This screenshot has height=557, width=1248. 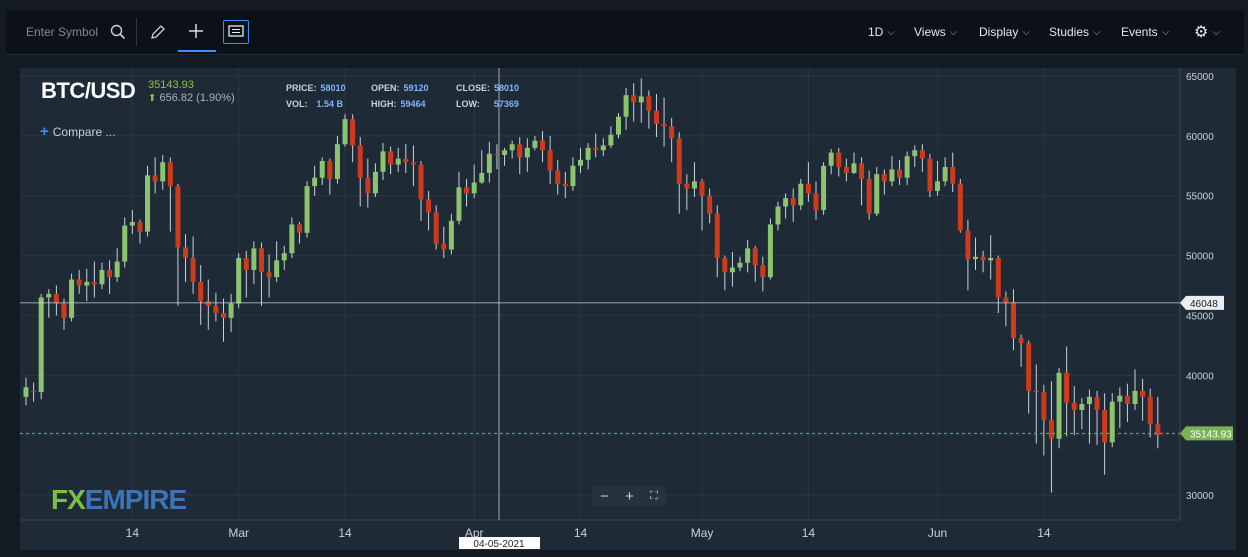 What do you see at coordinates (654, 495) in the screenshot?
I see `fullscreen-icon: ⛶` at bounding box center [654, 495].